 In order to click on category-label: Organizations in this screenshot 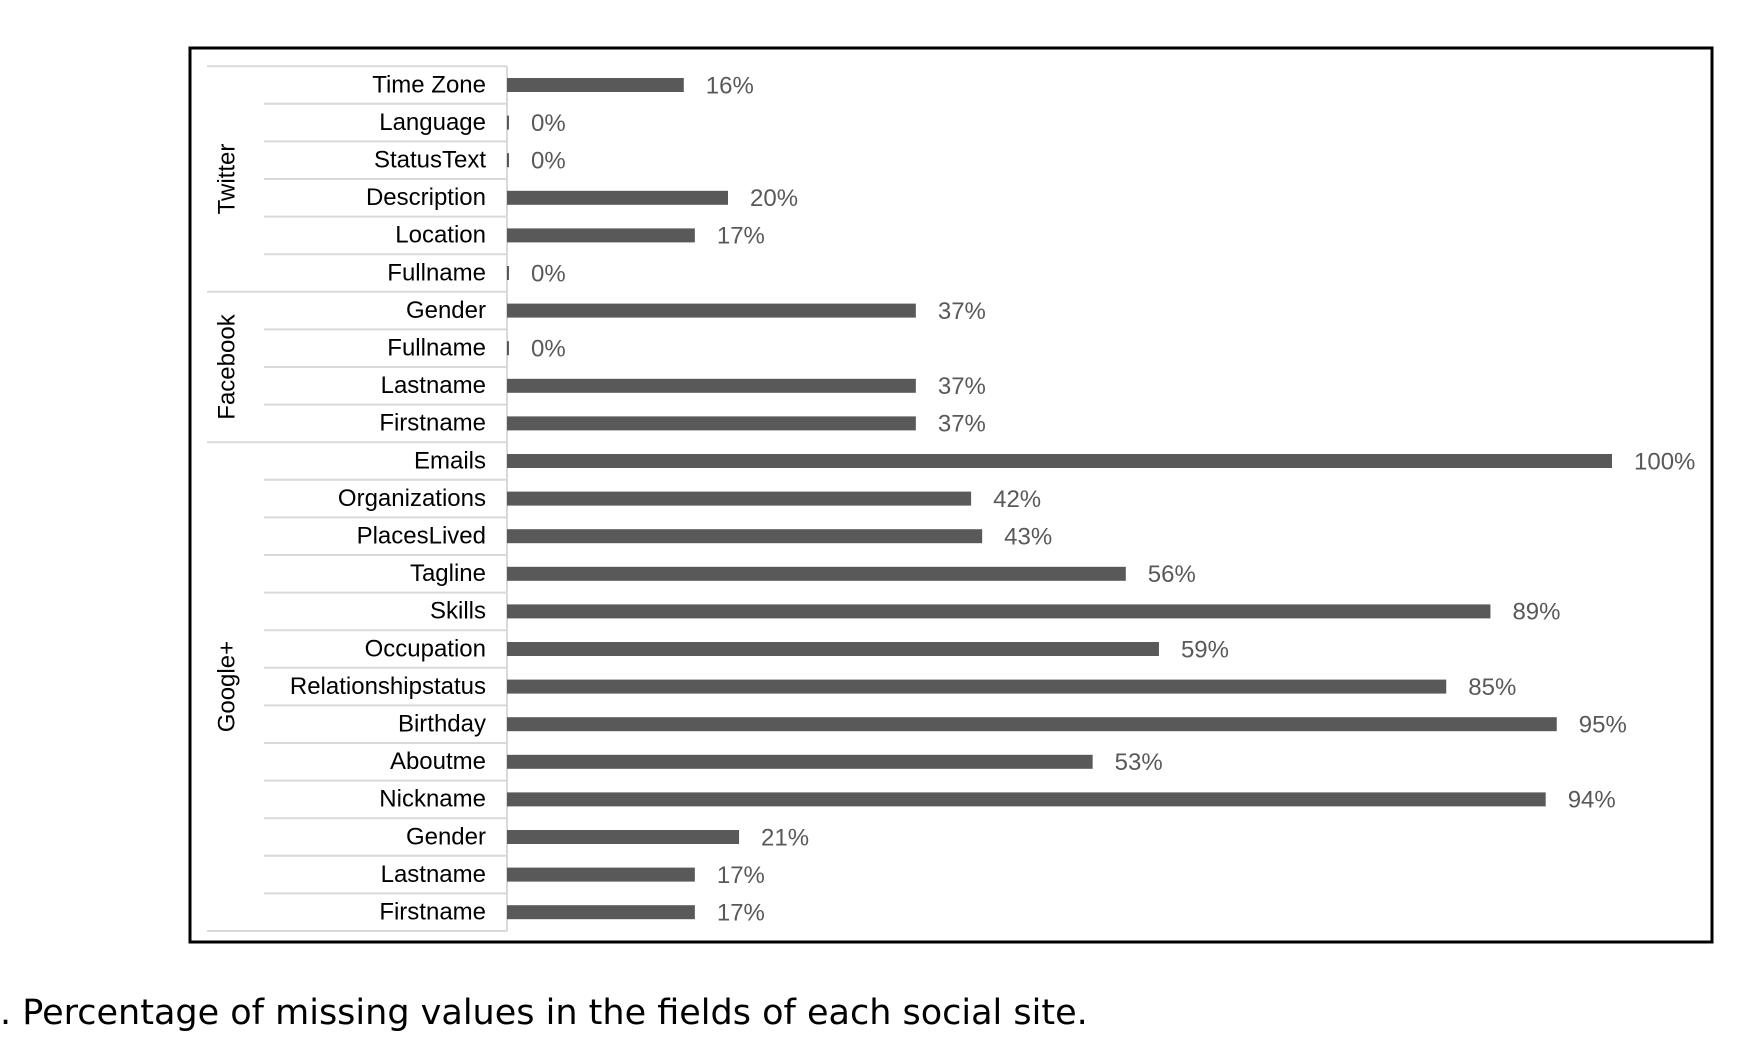, I will do `click(412, 498)`.